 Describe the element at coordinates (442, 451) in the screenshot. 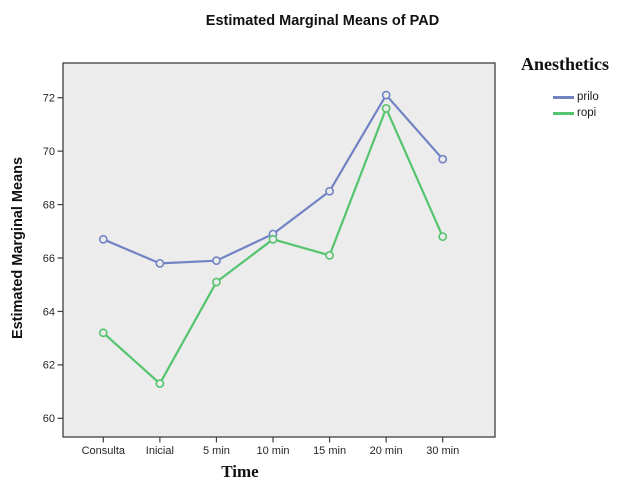

I see `x-tick-label: 30 min` at that location.